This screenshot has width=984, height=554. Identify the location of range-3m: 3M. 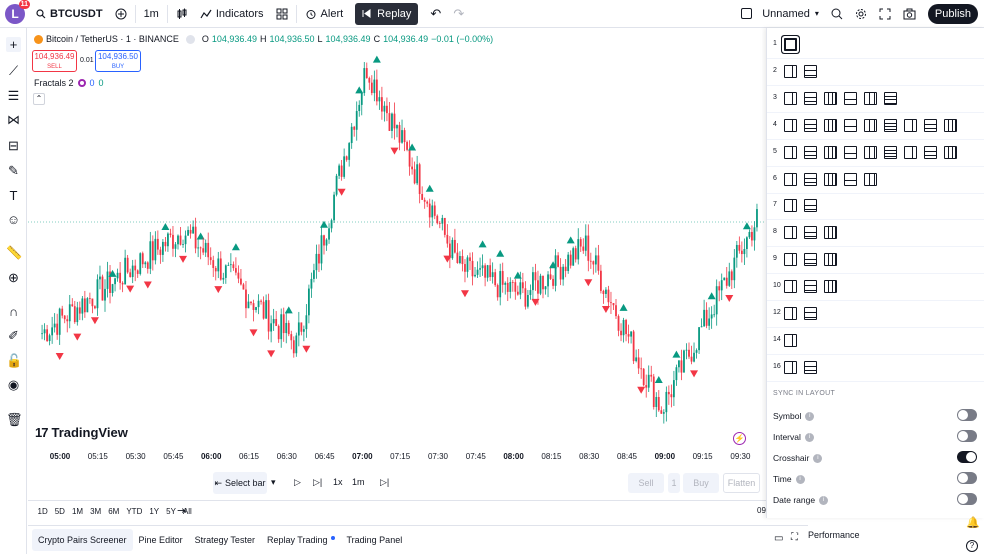
(96, 511).